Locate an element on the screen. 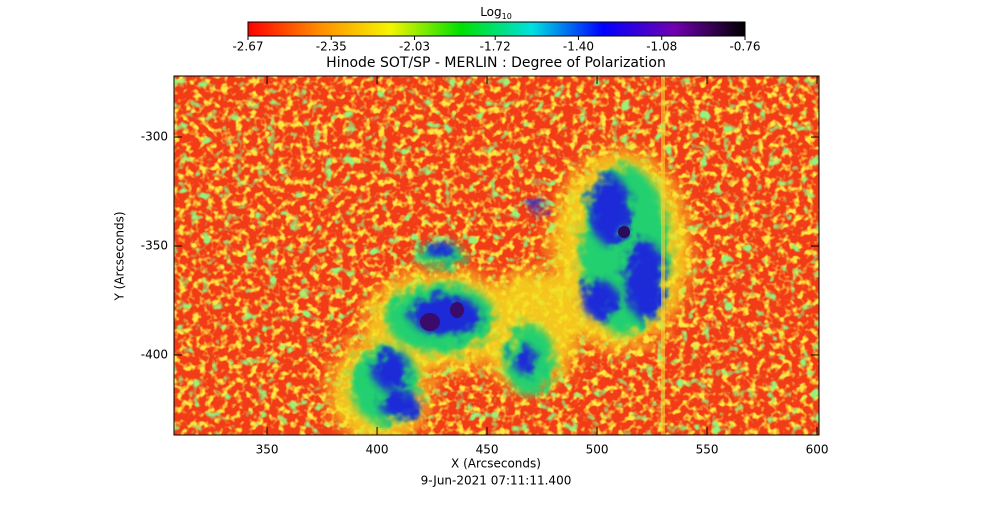  colorbar-tick-label: -2.35 is located at coordinates (331, 47).